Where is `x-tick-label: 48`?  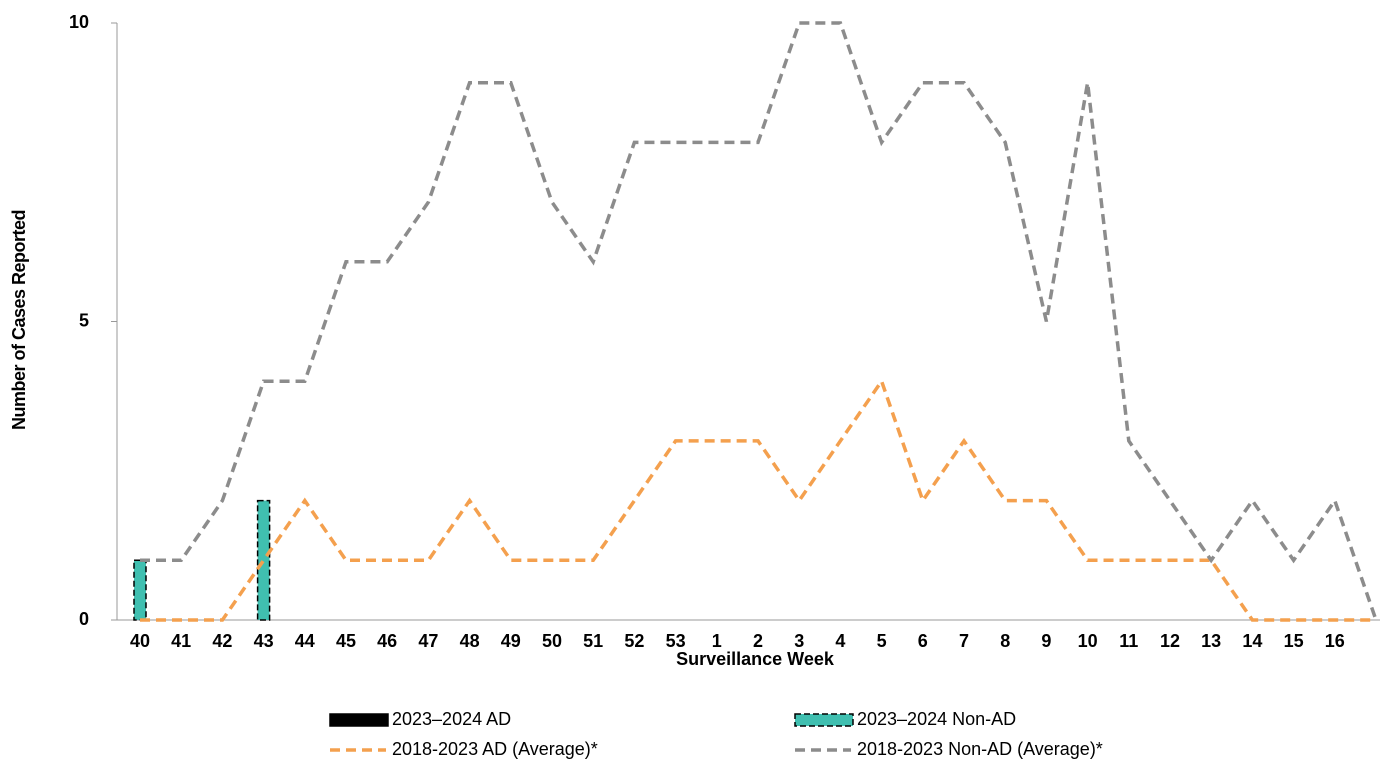
x-tick-label: 48 is located at coordinates (470, 641).